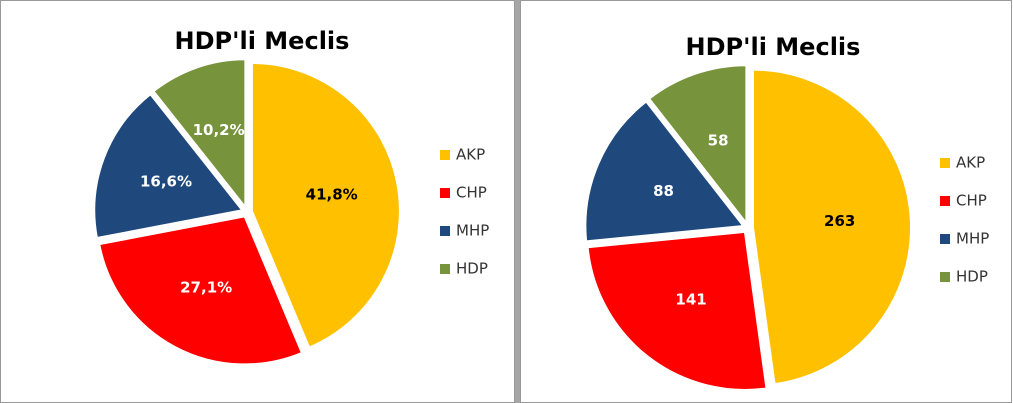 This screenshot has width=1013, height=403. I want to click on data-label: 41,8%, so click(332, 194).